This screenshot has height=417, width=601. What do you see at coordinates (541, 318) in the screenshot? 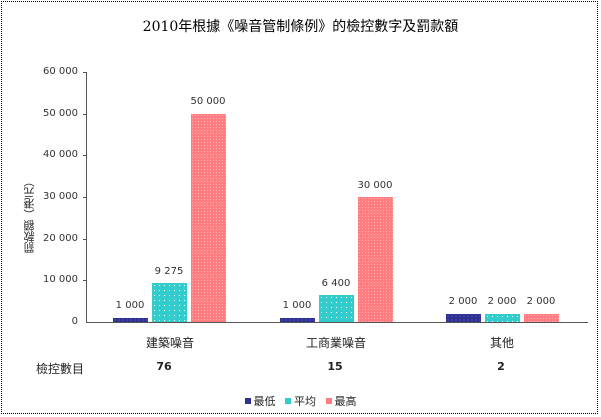
I see `bar-other-max` at bounding box center [541, 318].